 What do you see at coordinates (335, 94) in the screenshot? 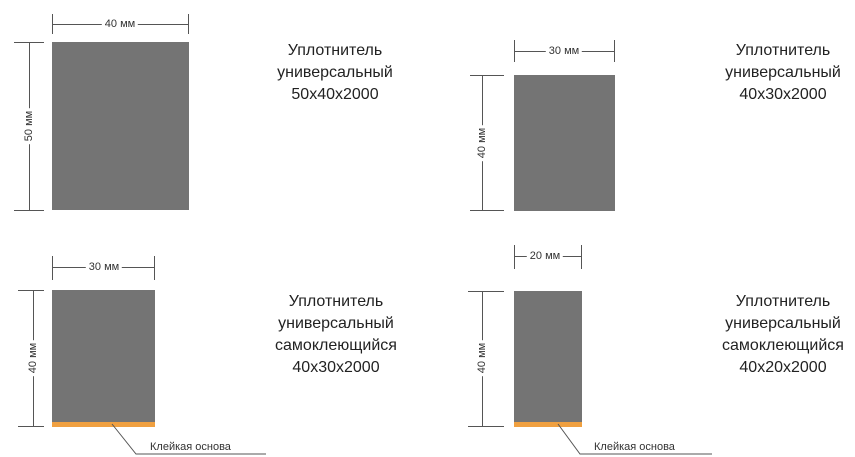
I see `caption-line: 50x40x2000` at bounding box center [335, 94].